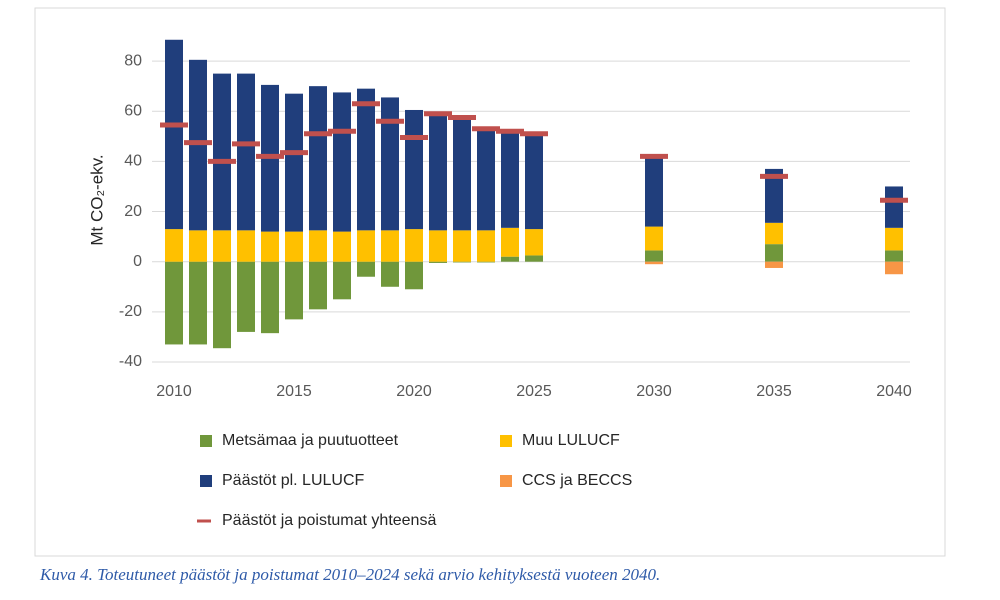  I want to click on legend-label: Päästöt ja poistumat yhteensä, so click(329, 520).